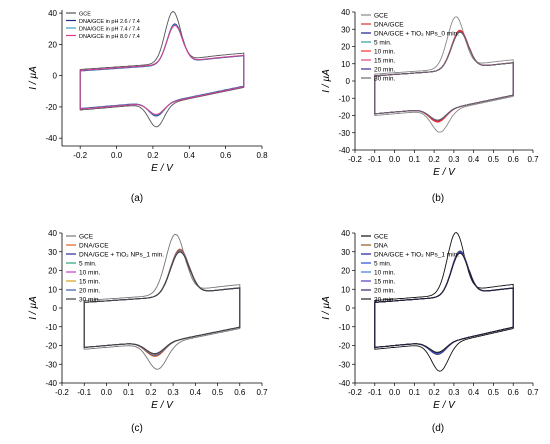 This screenshot has width=550, height=444. I want to click on legend-entry: DNA, so click(381, 246).